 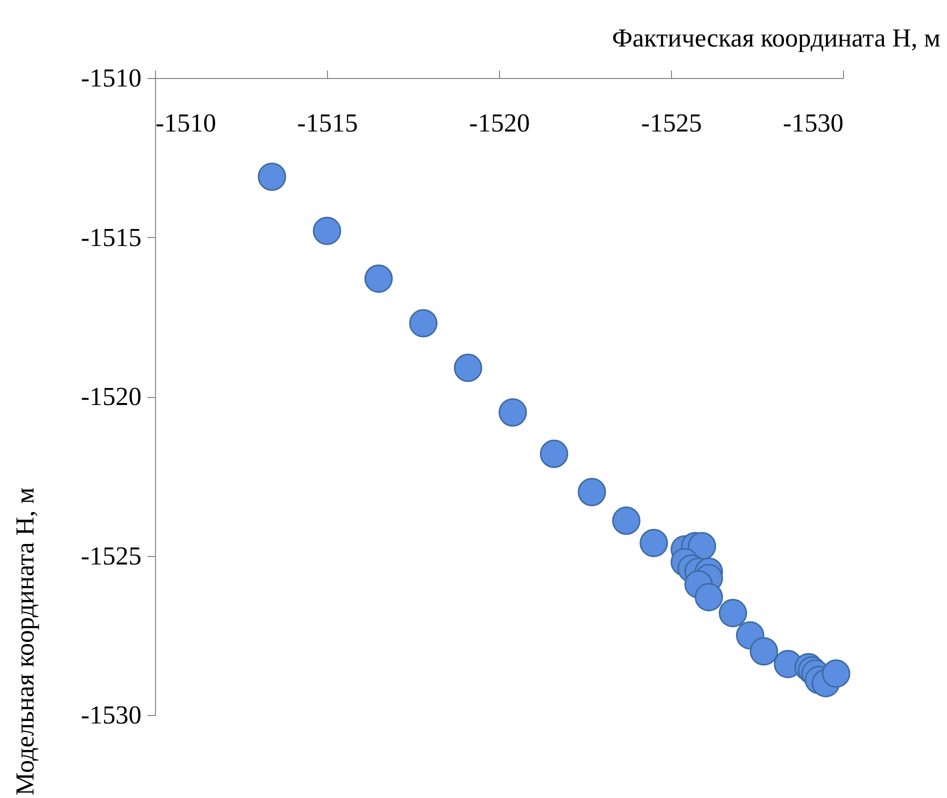 What do you see at coordinates (111, 237) in the screenshot?
I see `y-tick-label: -1515` at bounding box center [111, 237].